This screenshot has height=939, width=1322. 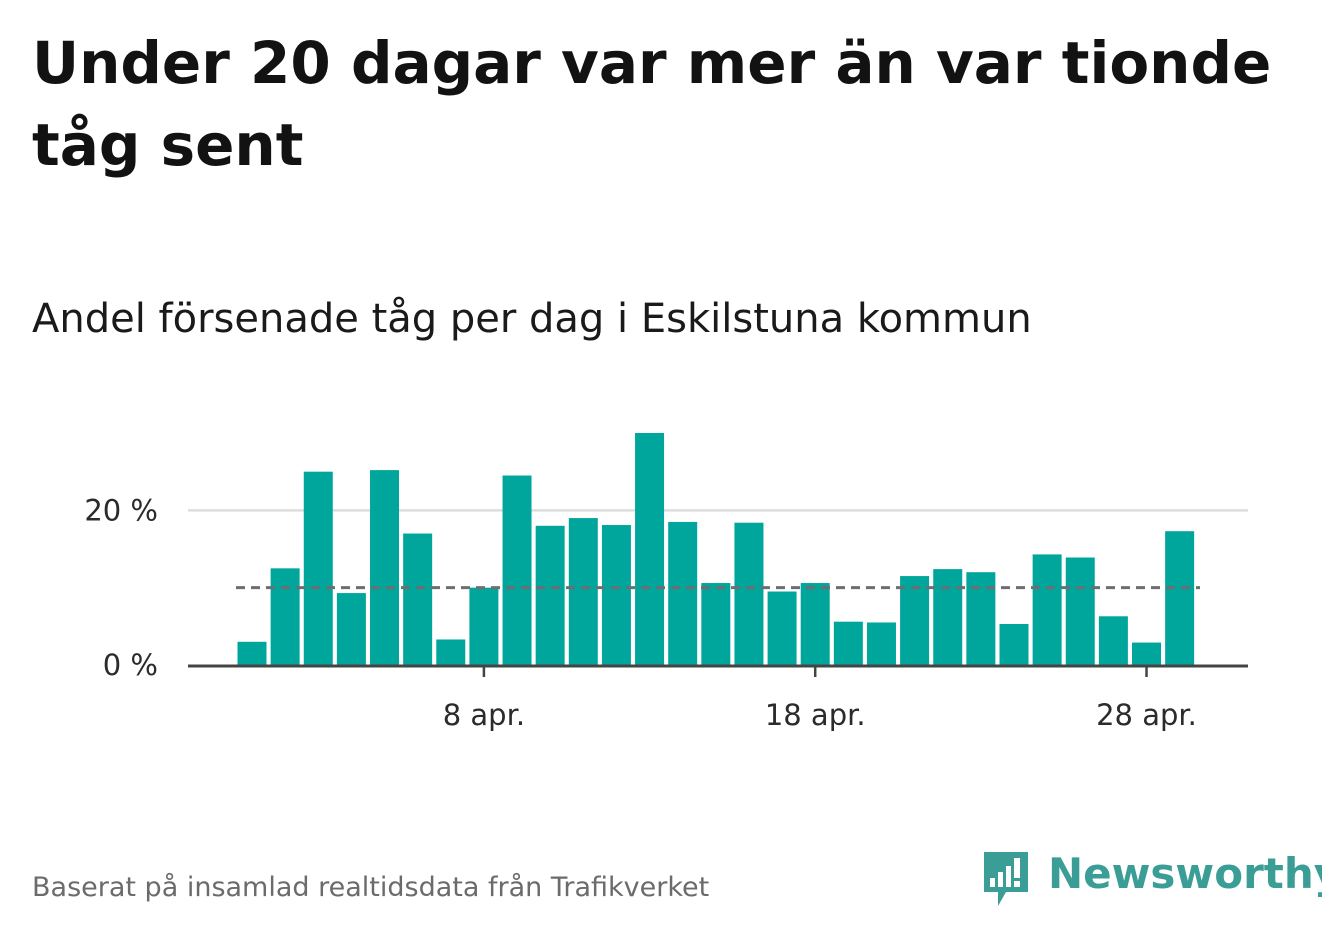 I want to click on x-tick-label-28: 28 apr., so click(x=1146, y=715).